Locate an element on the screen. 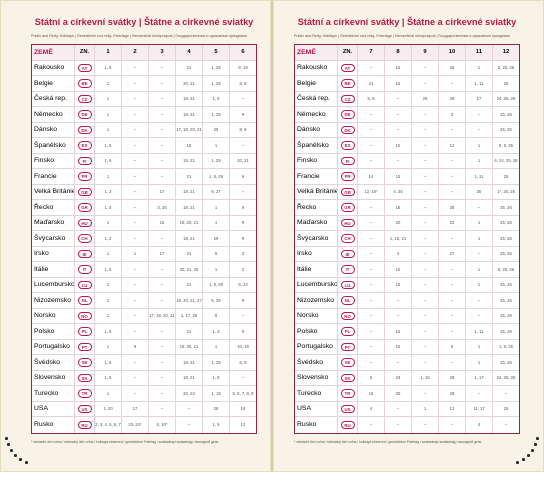  table-row: Finsko FI – – – –1 6, 24, 25, 26 is located at coordinates (407, 161).